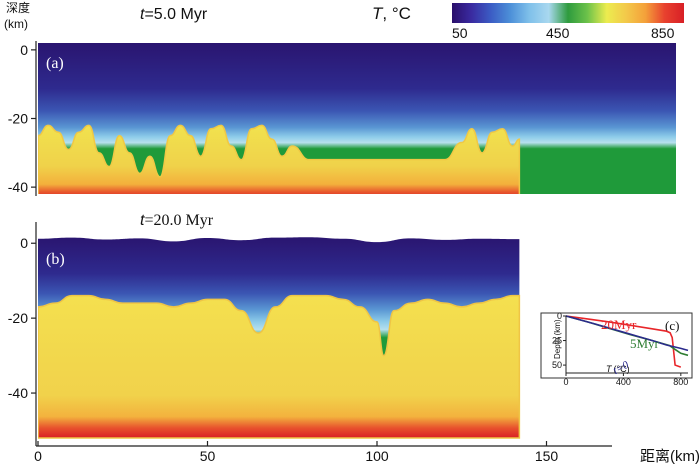 This screenshot has width=700, height=470. Describe the element at coordinates (627, 333) in the screenshot. I see `series-line-t0` at that location.